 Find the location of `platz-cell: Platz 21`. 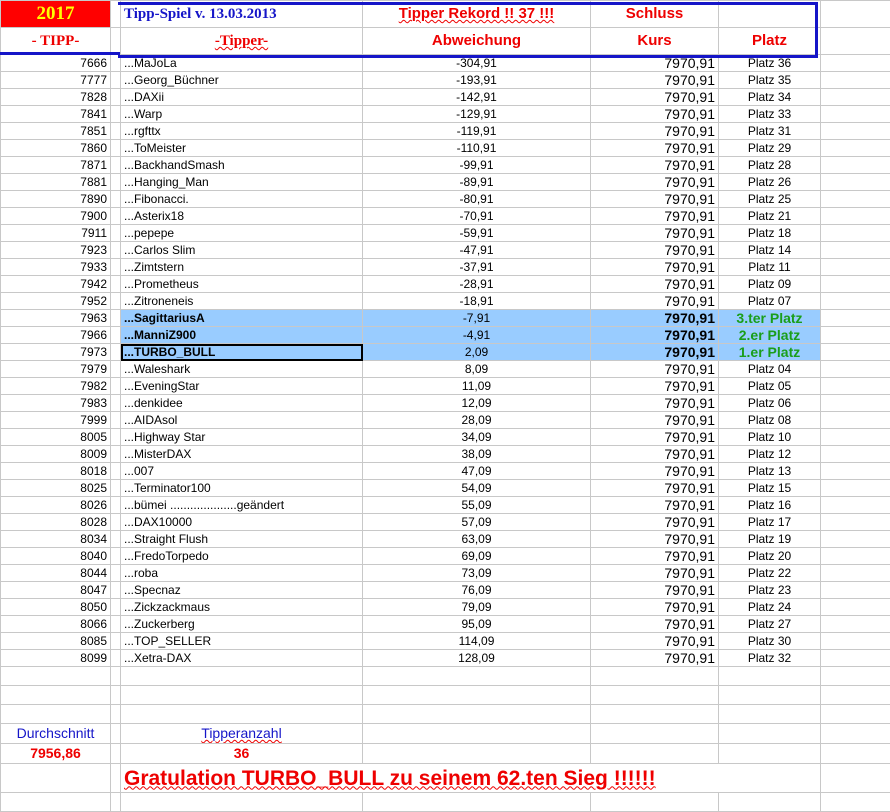

platz-cell: Platz 21 is located at coordinates (770, 216).